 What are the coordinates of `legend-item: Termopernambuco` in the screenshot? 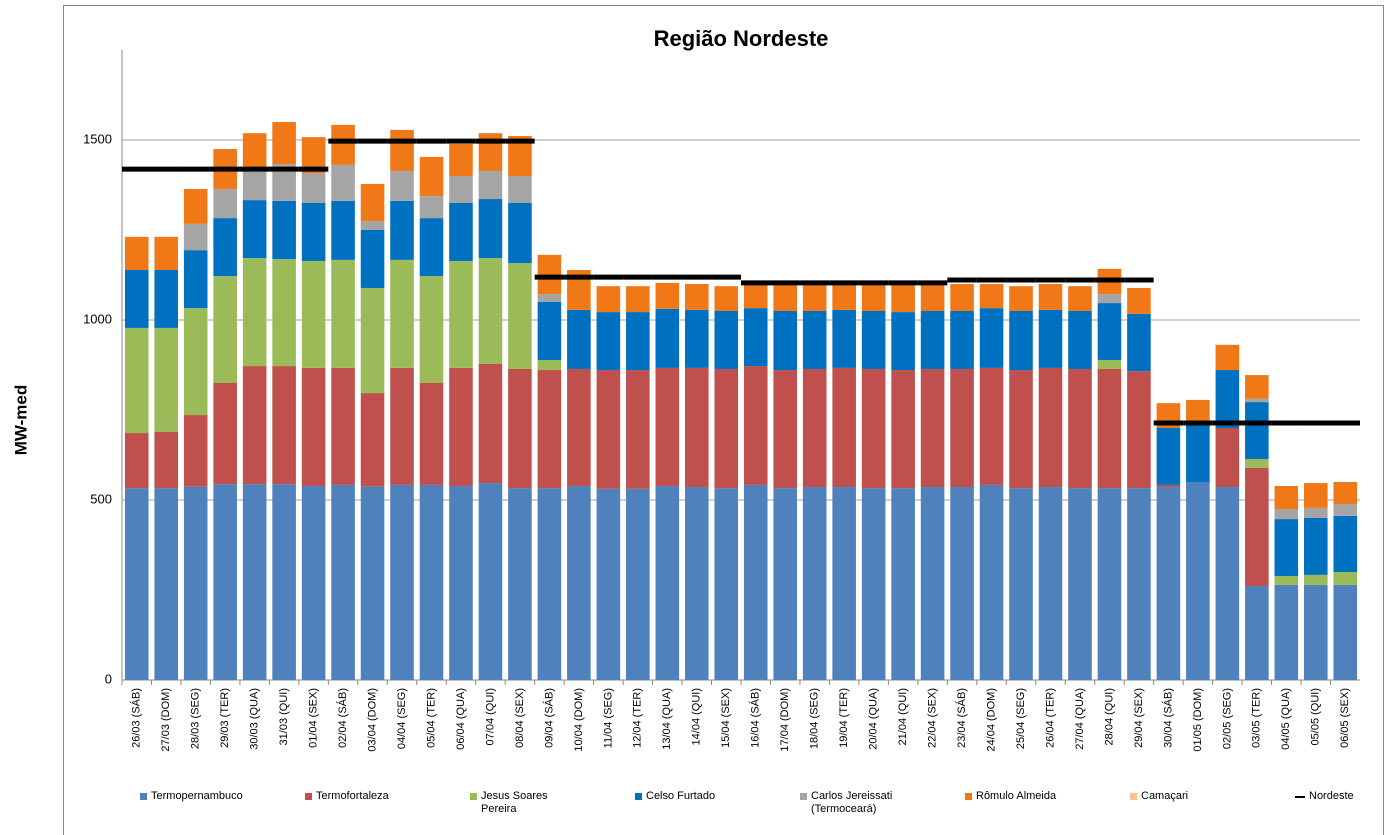 It's located at (222, 803).